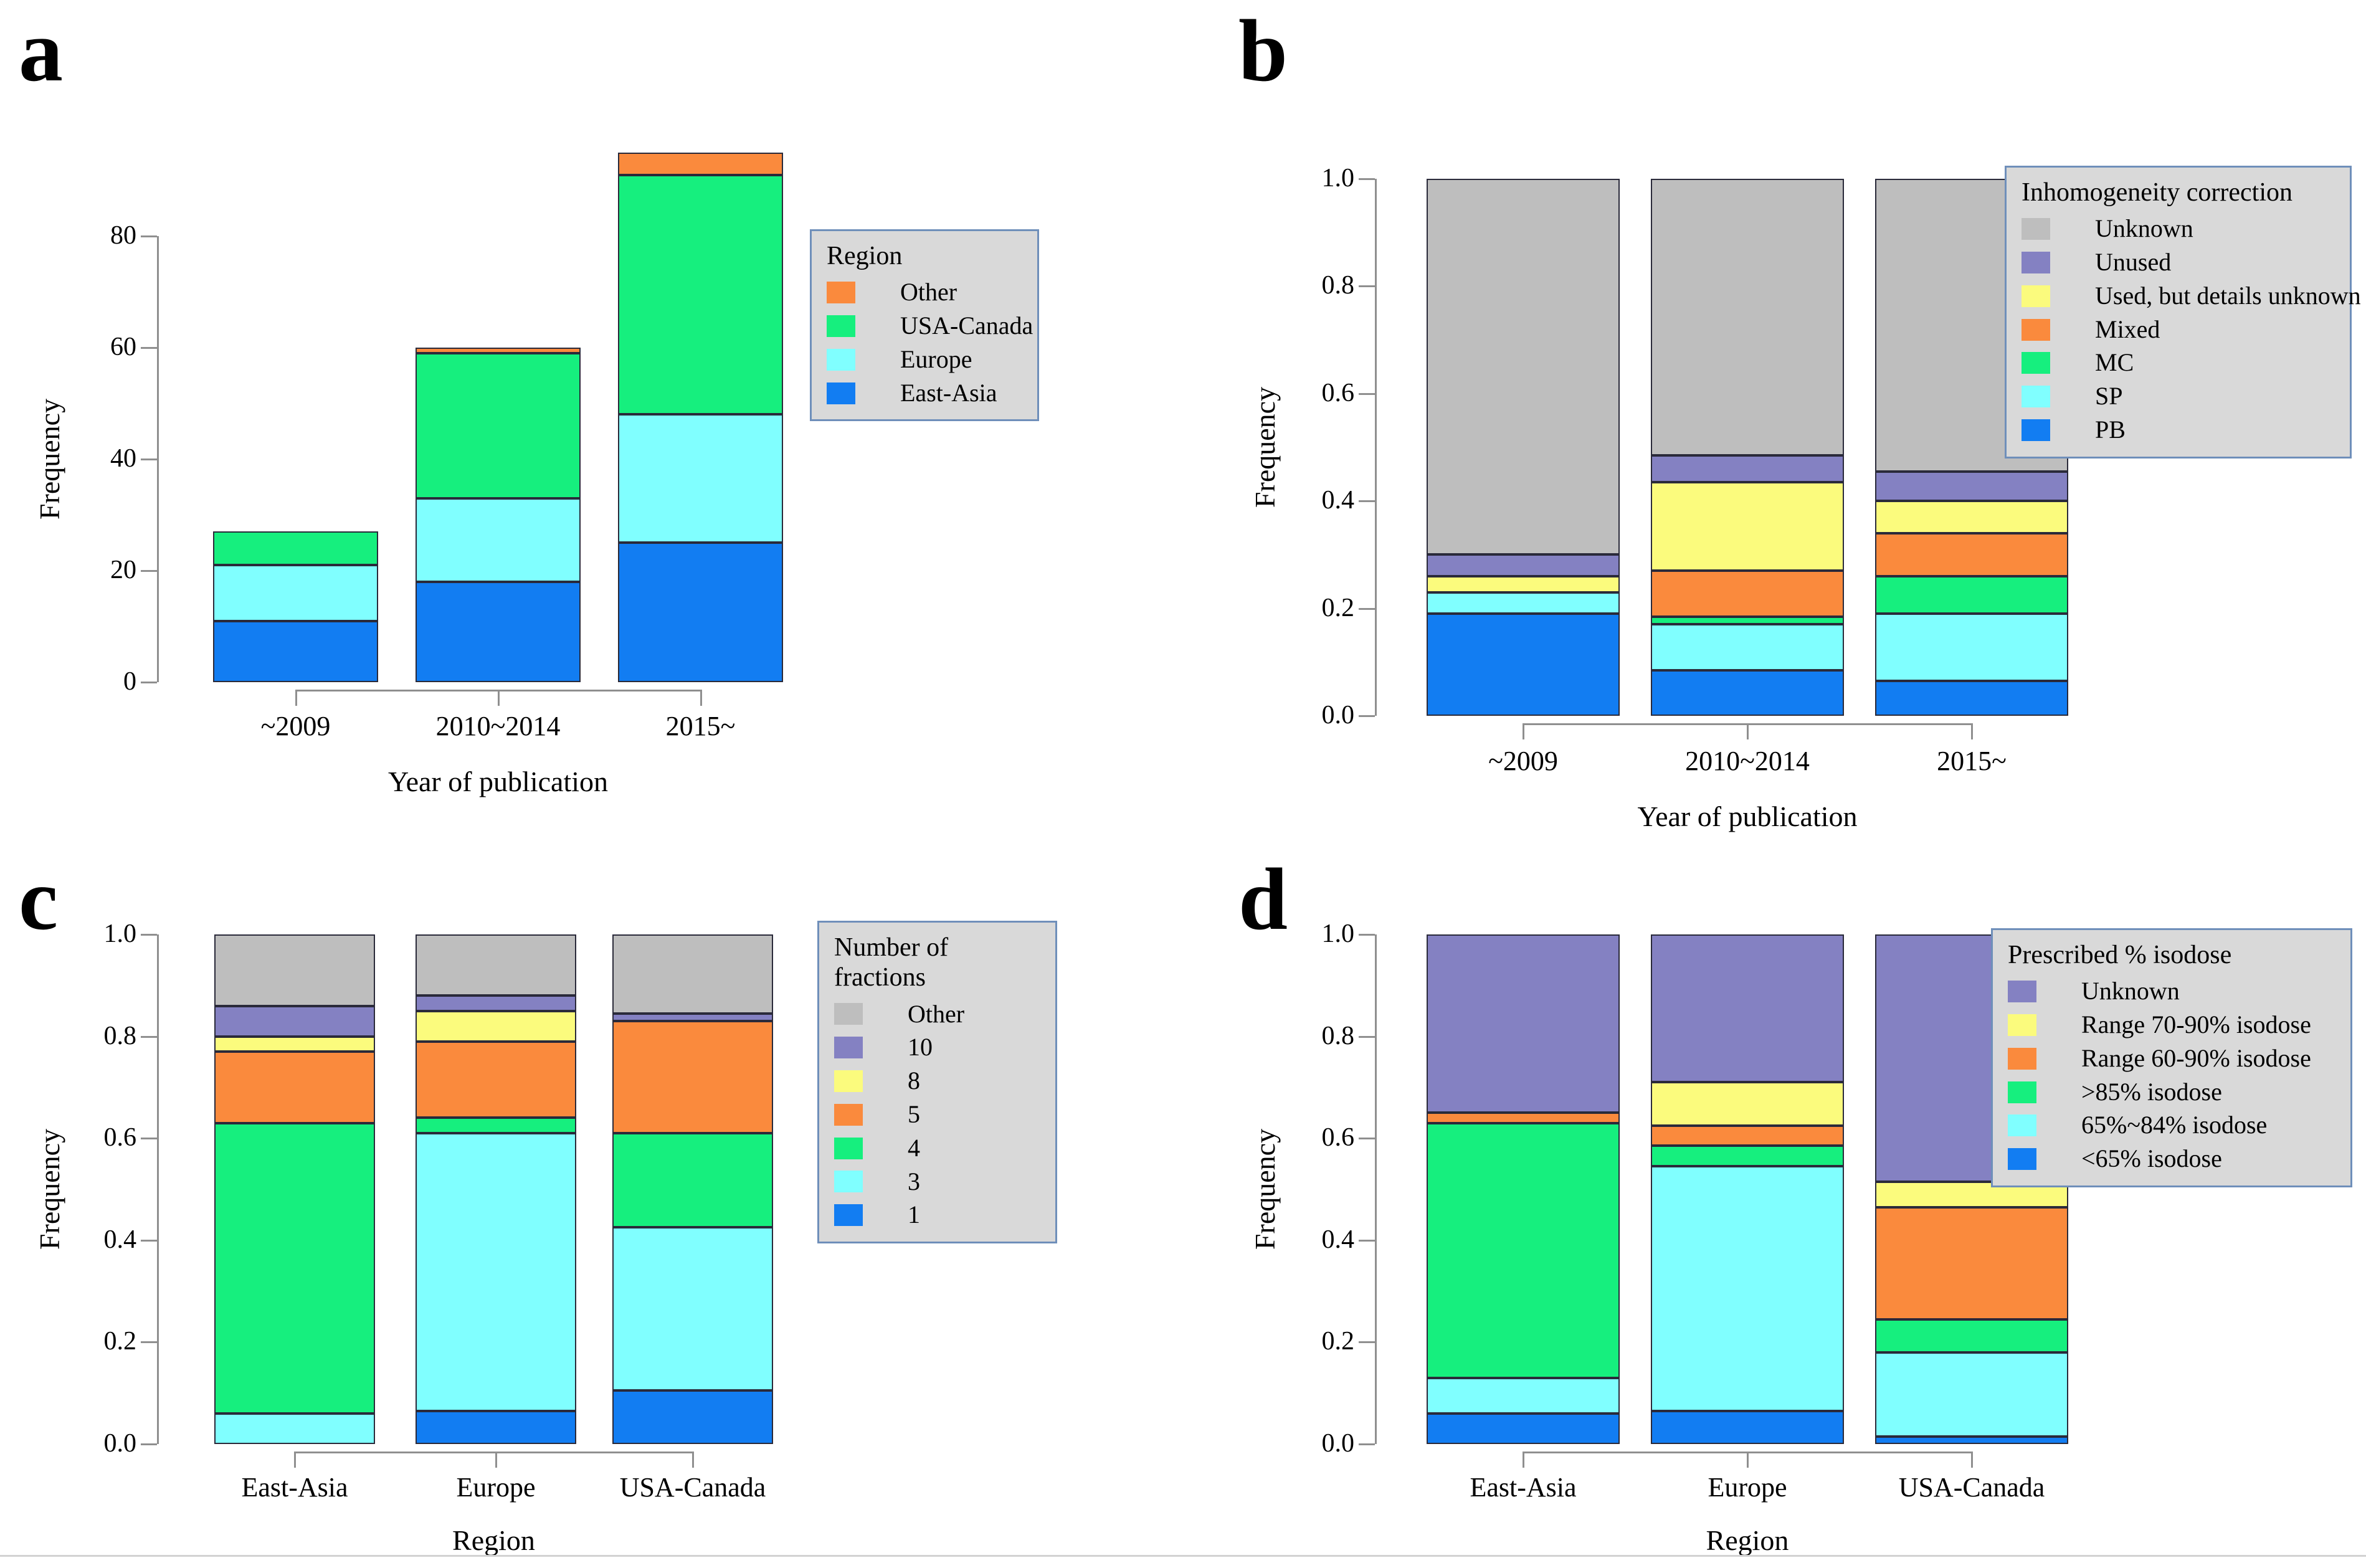 The image size is (2366, 1568). Describe the element at coordinates (1747, 647) in the screenshot. I see `bar-segment-SP` at that location.